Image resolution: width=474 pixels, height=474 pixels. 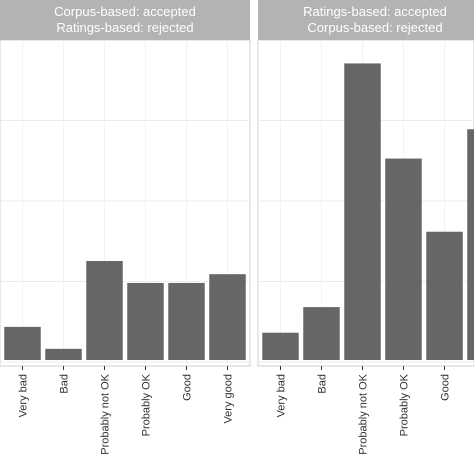 I want to click on x-tick-label: Very good, so click(x=229, y=399).